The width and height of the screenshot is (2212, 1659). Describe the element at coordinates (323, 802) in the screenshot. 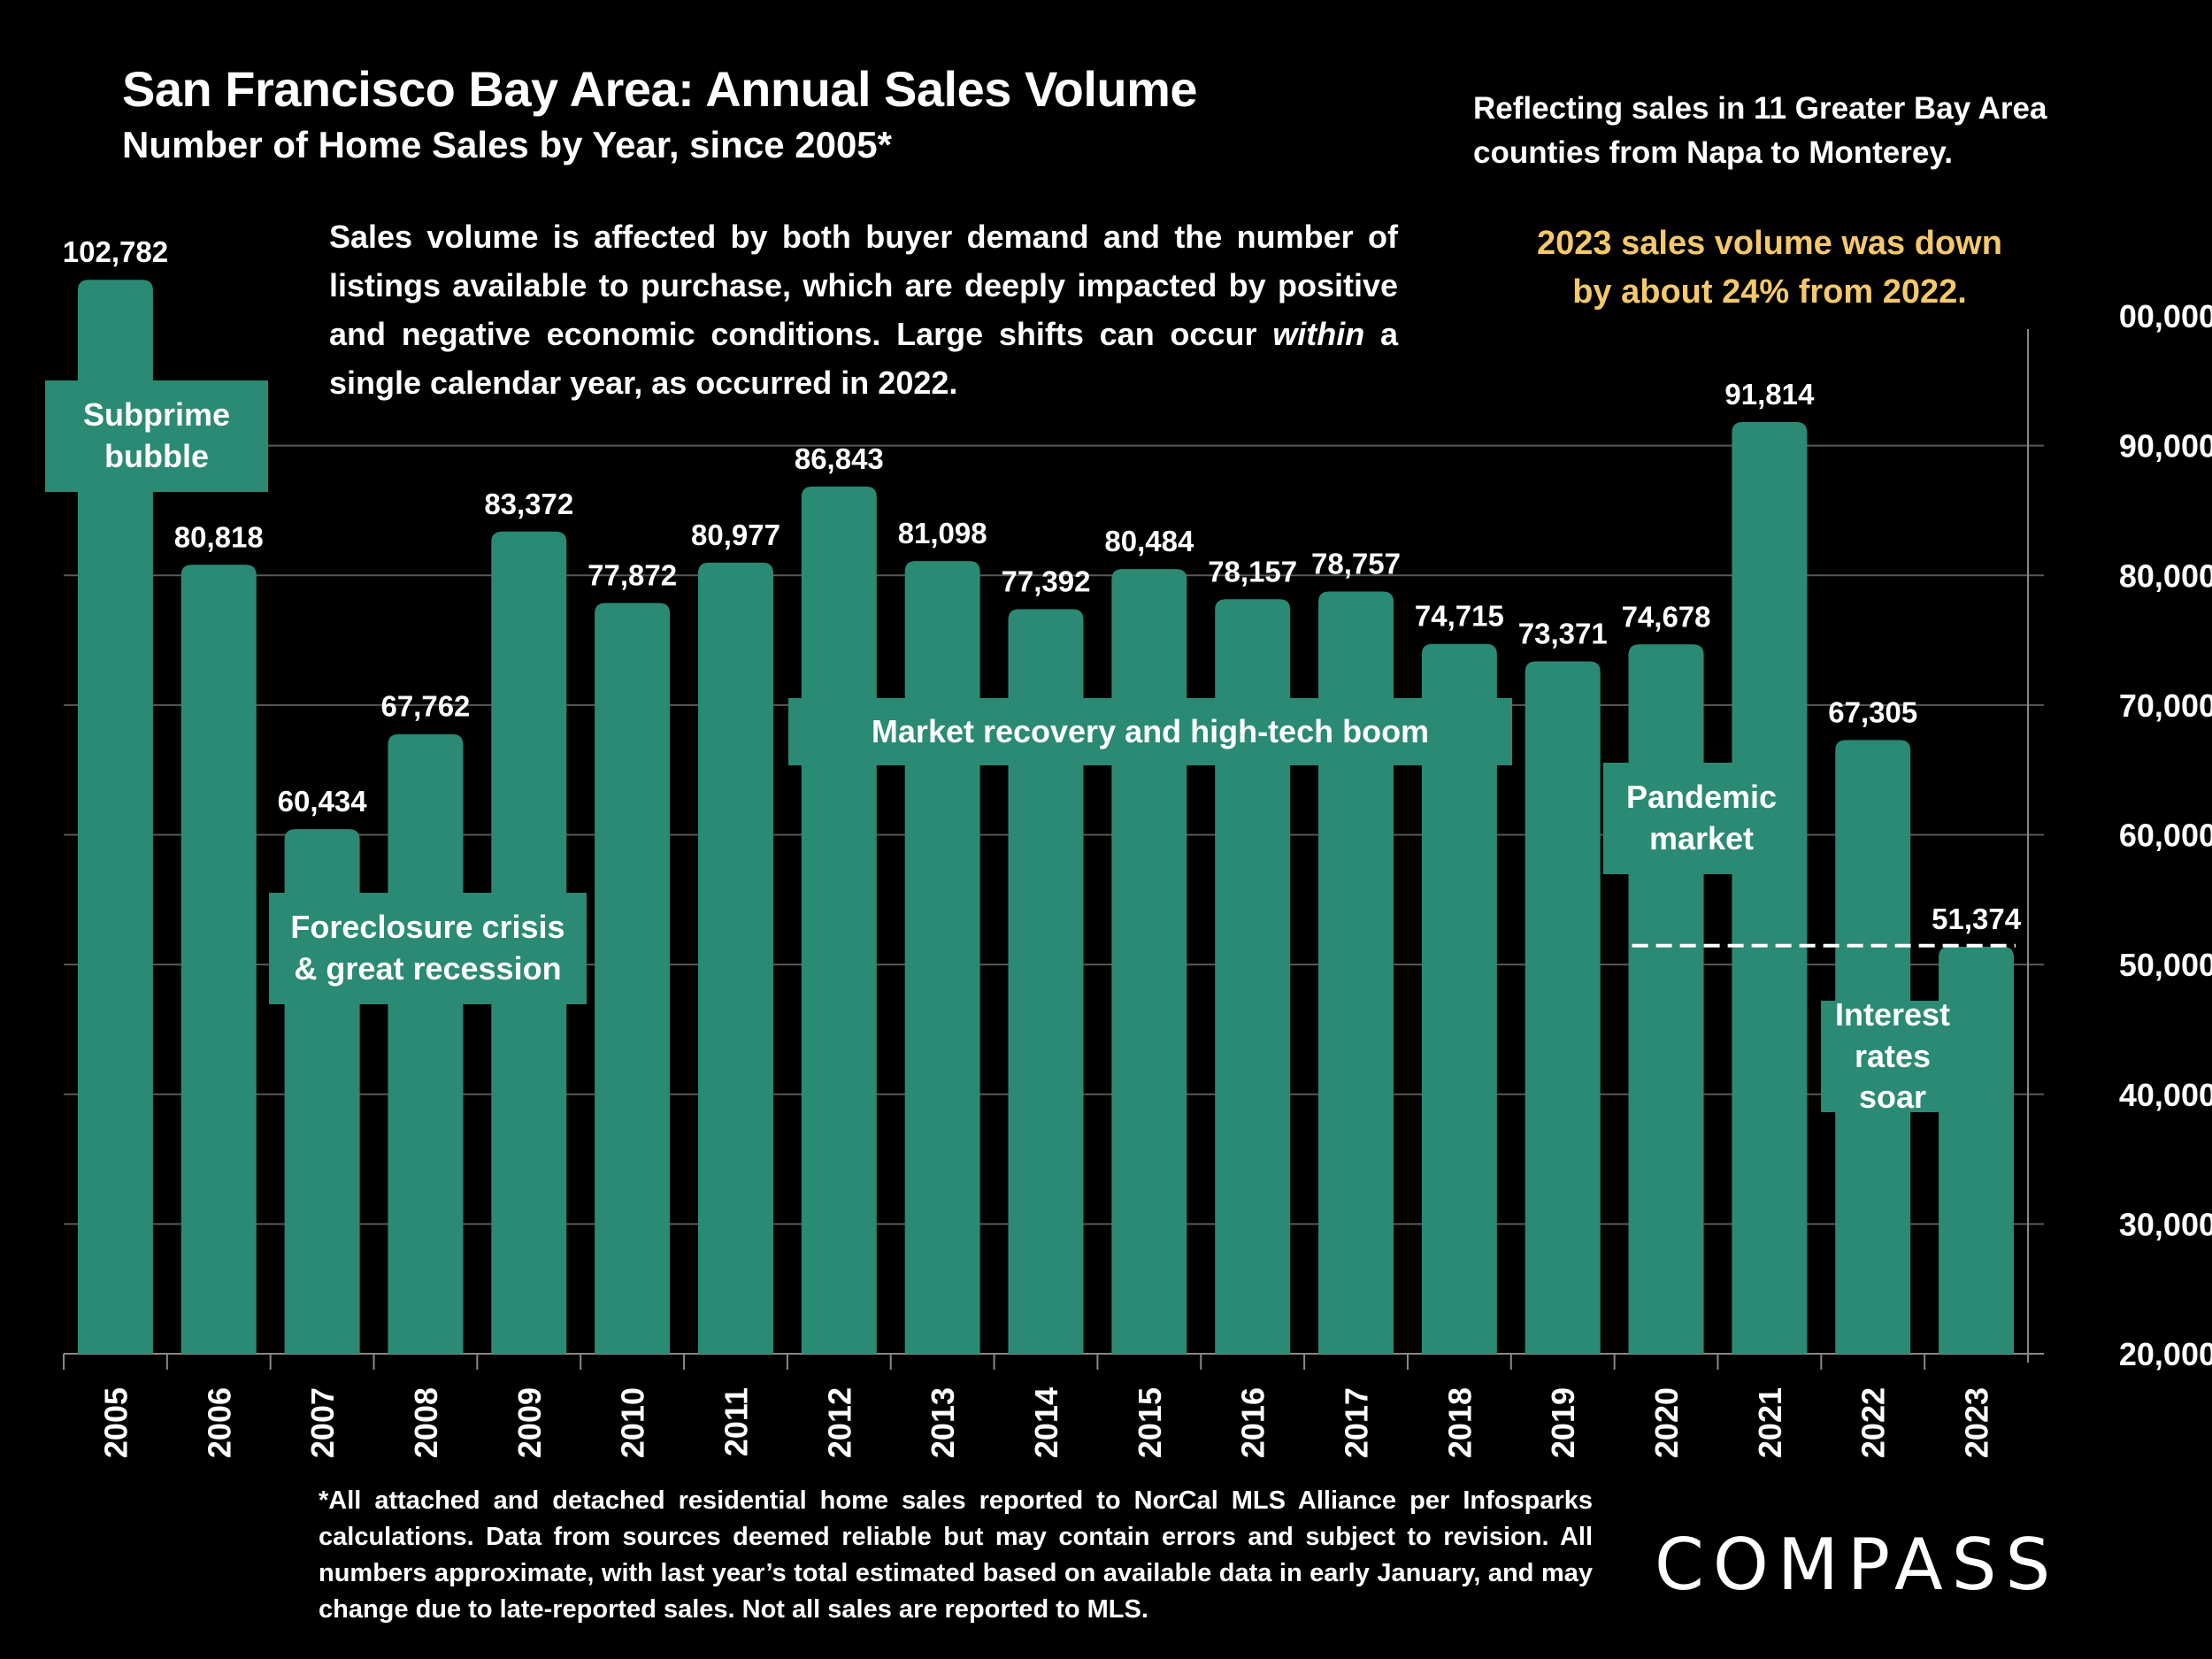

I see `data-label: 60,434` at that location.